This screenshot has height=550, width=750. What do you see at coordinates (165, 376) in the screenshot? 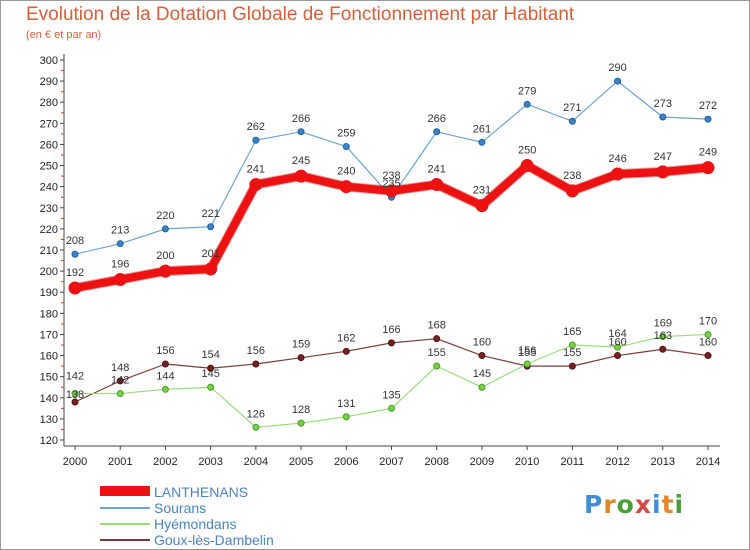
I see `data-label-hyemondans: 144` at bounding box center [165, 376].